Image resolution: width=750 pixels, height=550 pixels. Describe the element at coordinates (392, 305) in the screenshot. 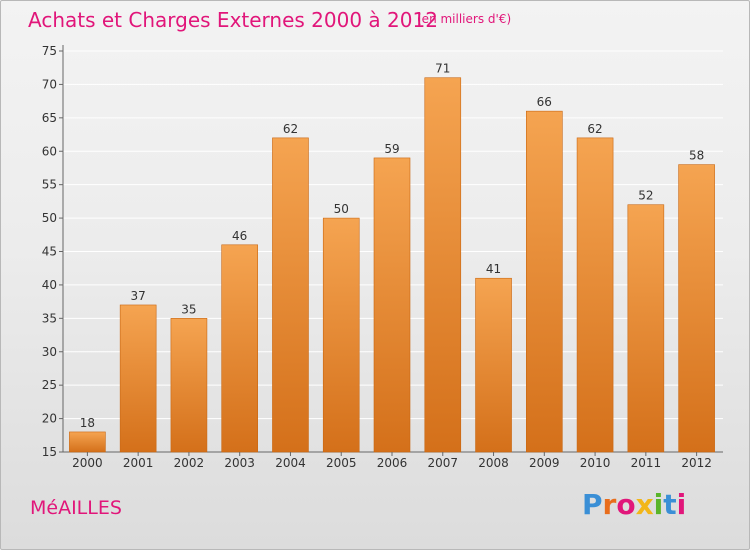

I see `bar-2006` at that location.